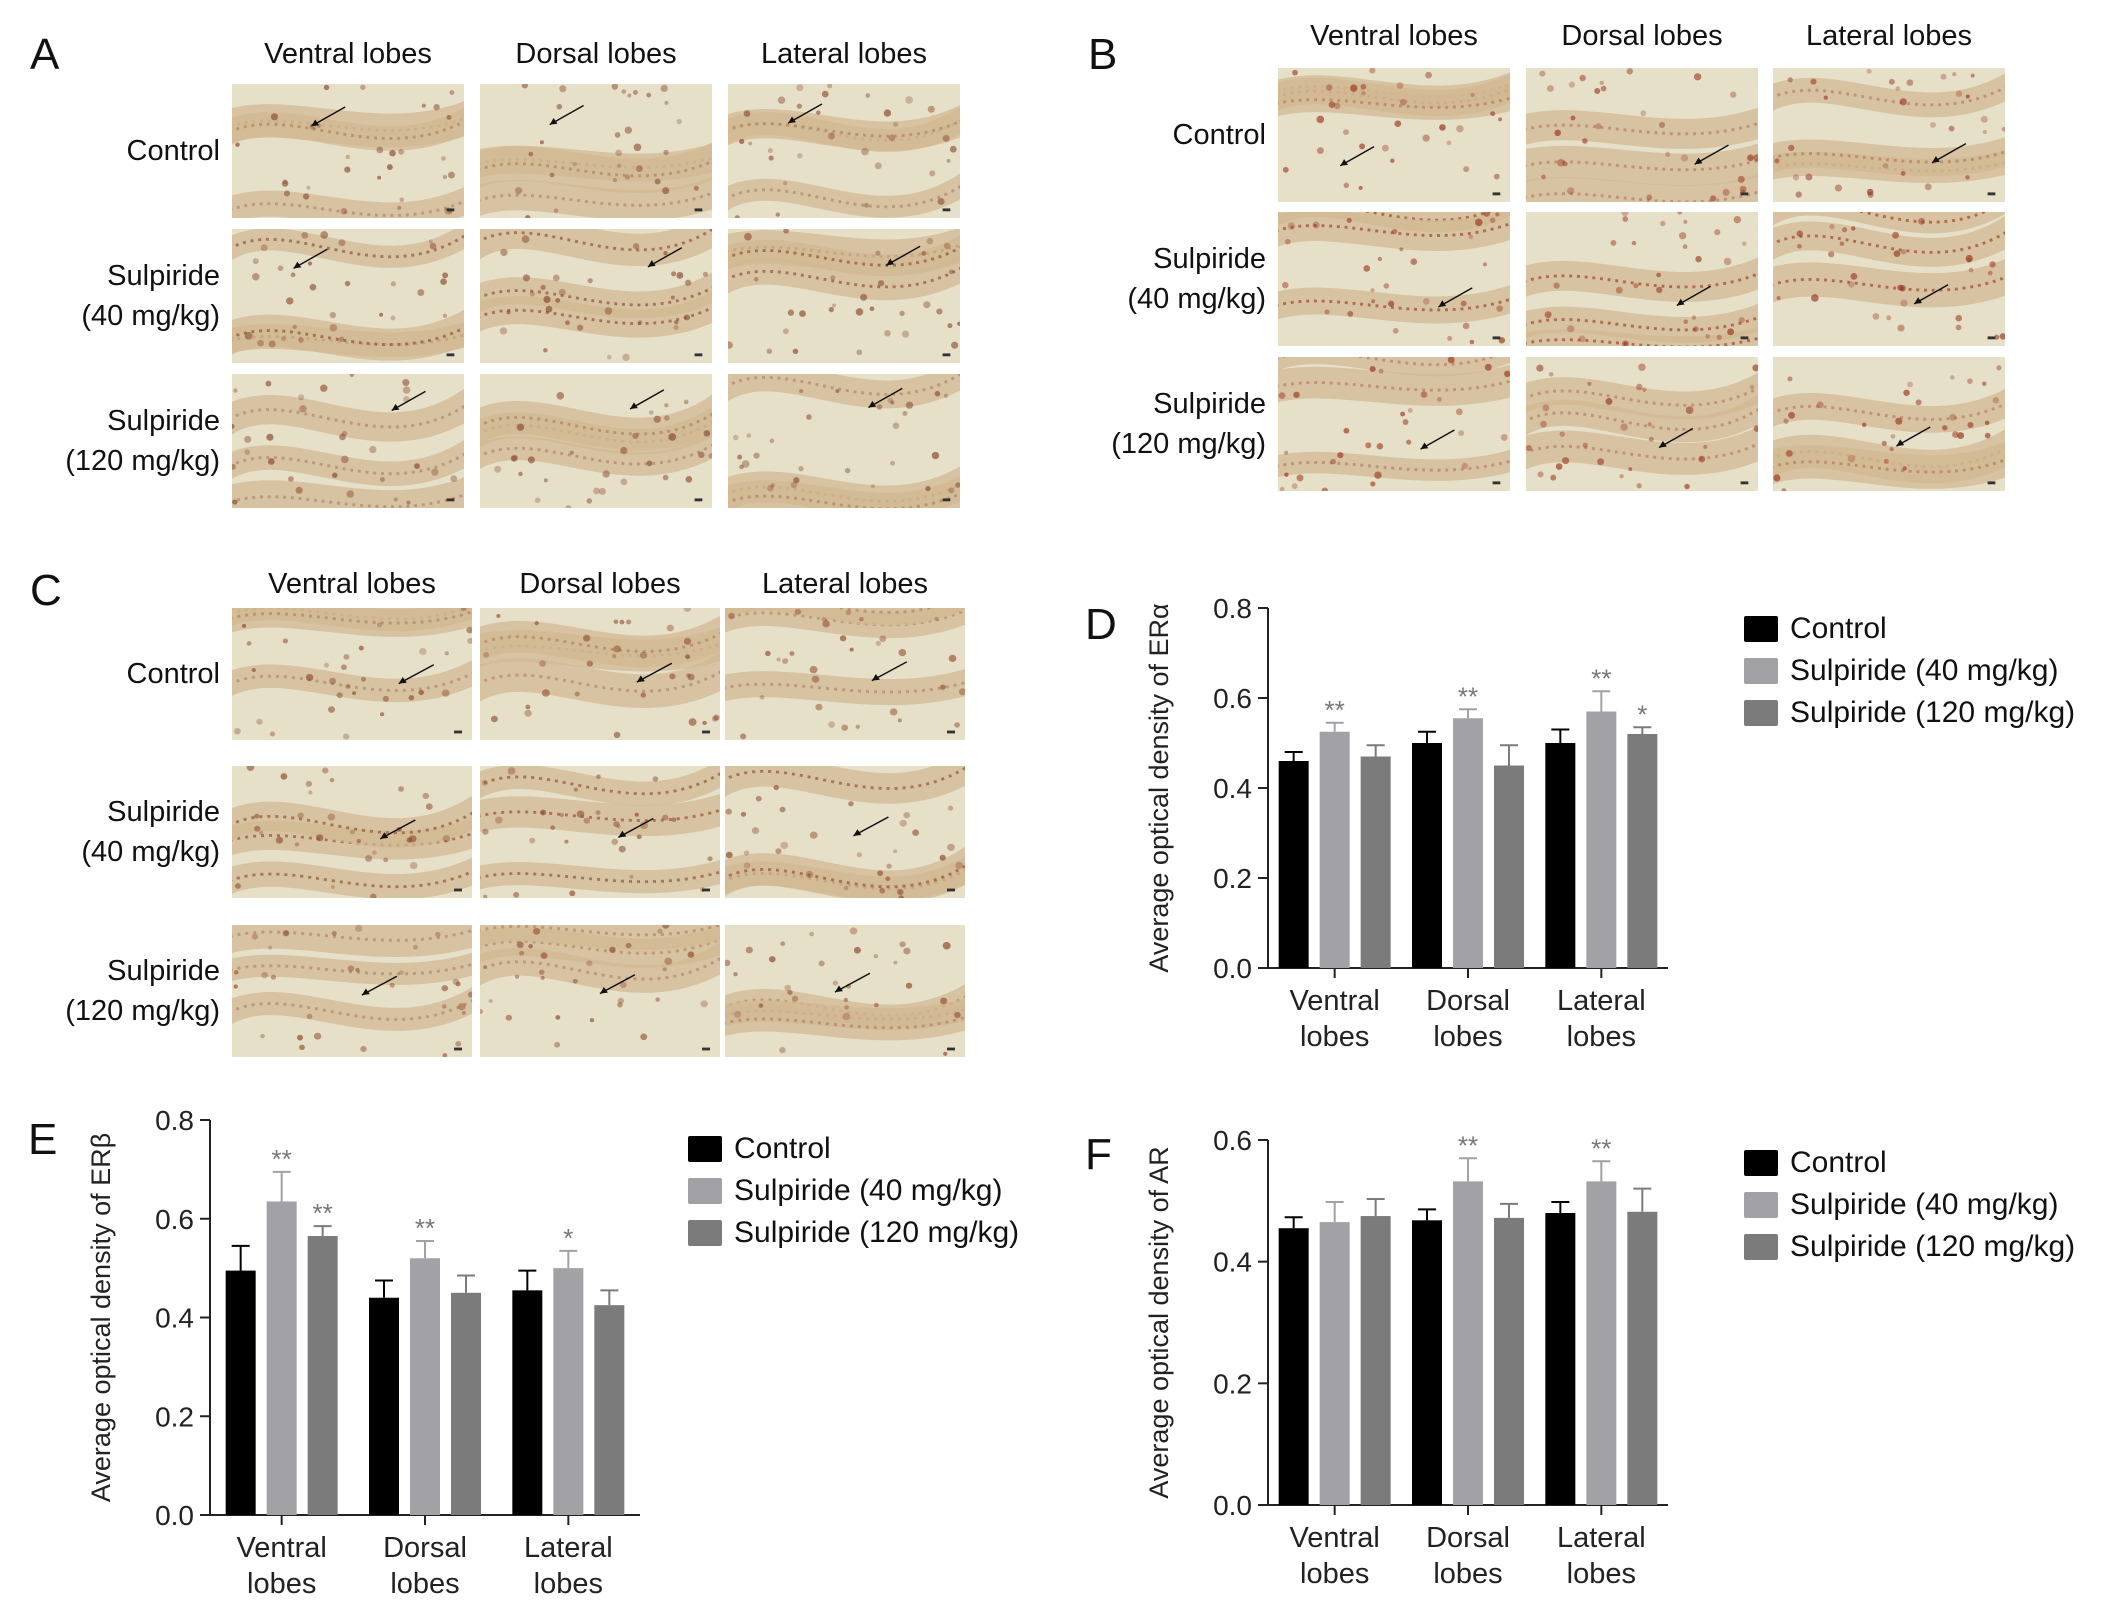  I want to click on panel-letter: A, so click(45, 54).